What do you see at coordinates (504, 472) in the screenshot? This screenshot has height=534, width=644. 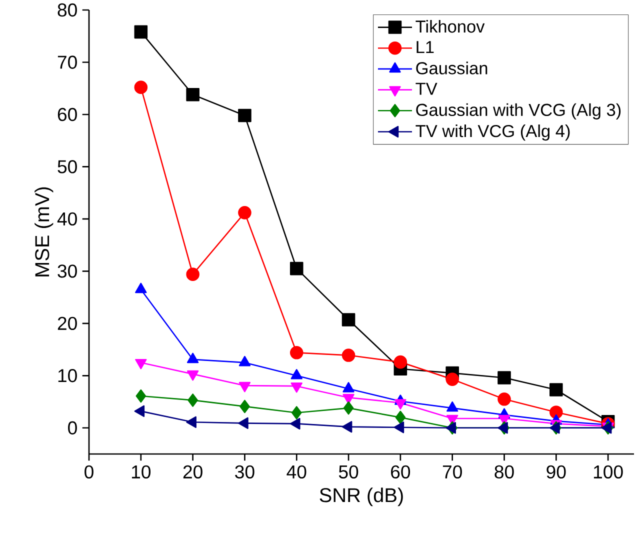 I see `x-tick-label: 80` at bounding box center [504, 472].